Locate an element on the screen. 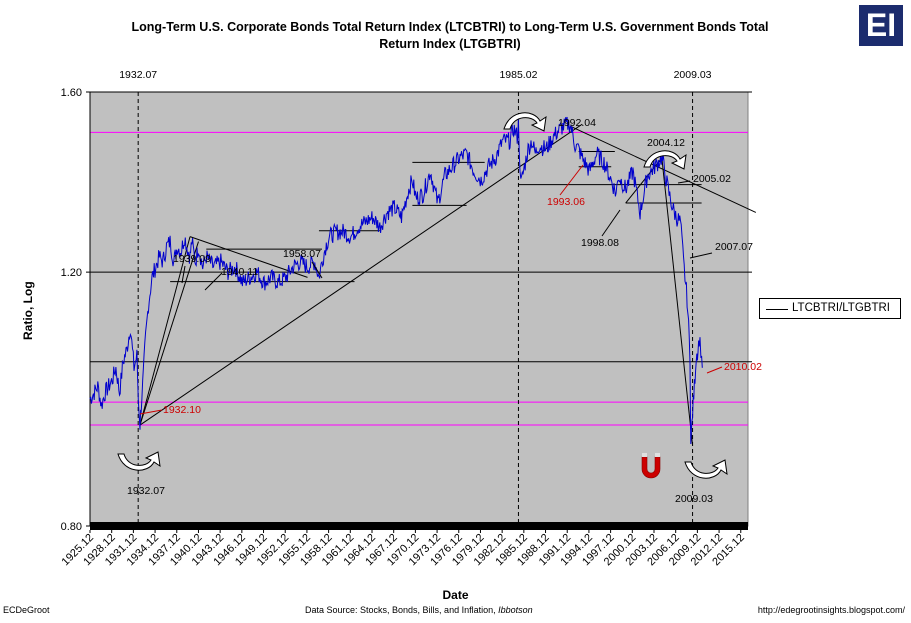  footer-source-italic: Ibbotson is located at coordinates (515, 610).